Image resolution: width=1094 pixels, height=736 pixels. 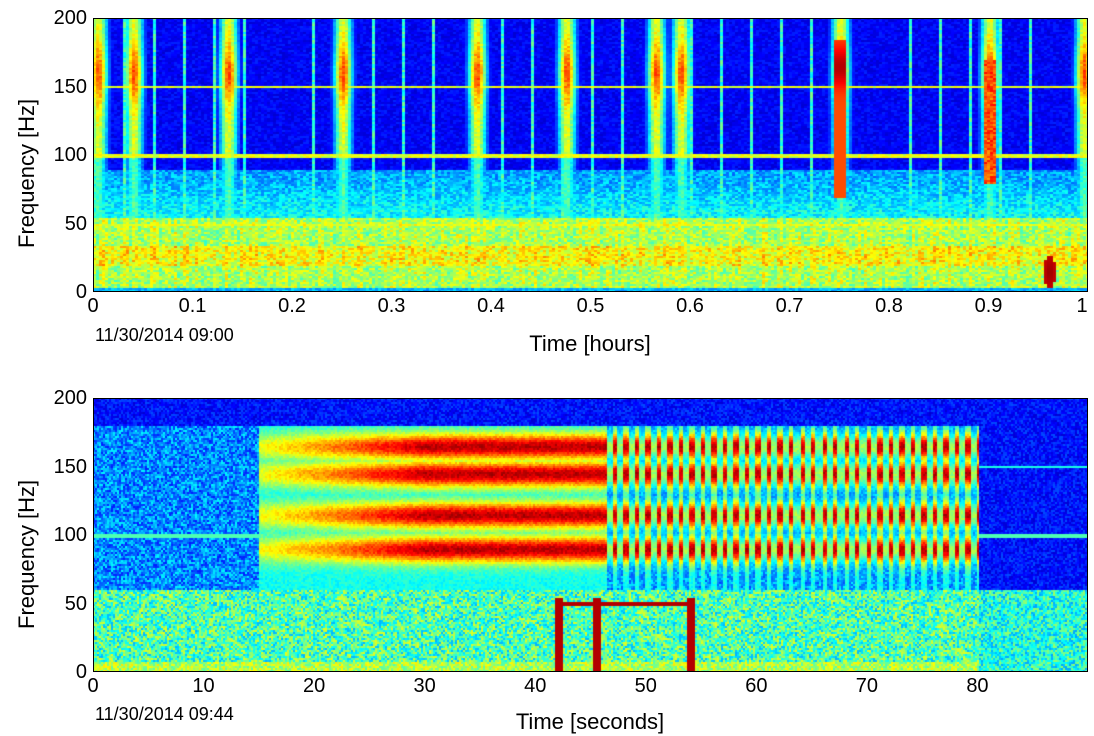 What do you see at coordinates (590, 306) in the screenshot?
I see `x-tick-label: 0.5` at bounding box center [590, 306].